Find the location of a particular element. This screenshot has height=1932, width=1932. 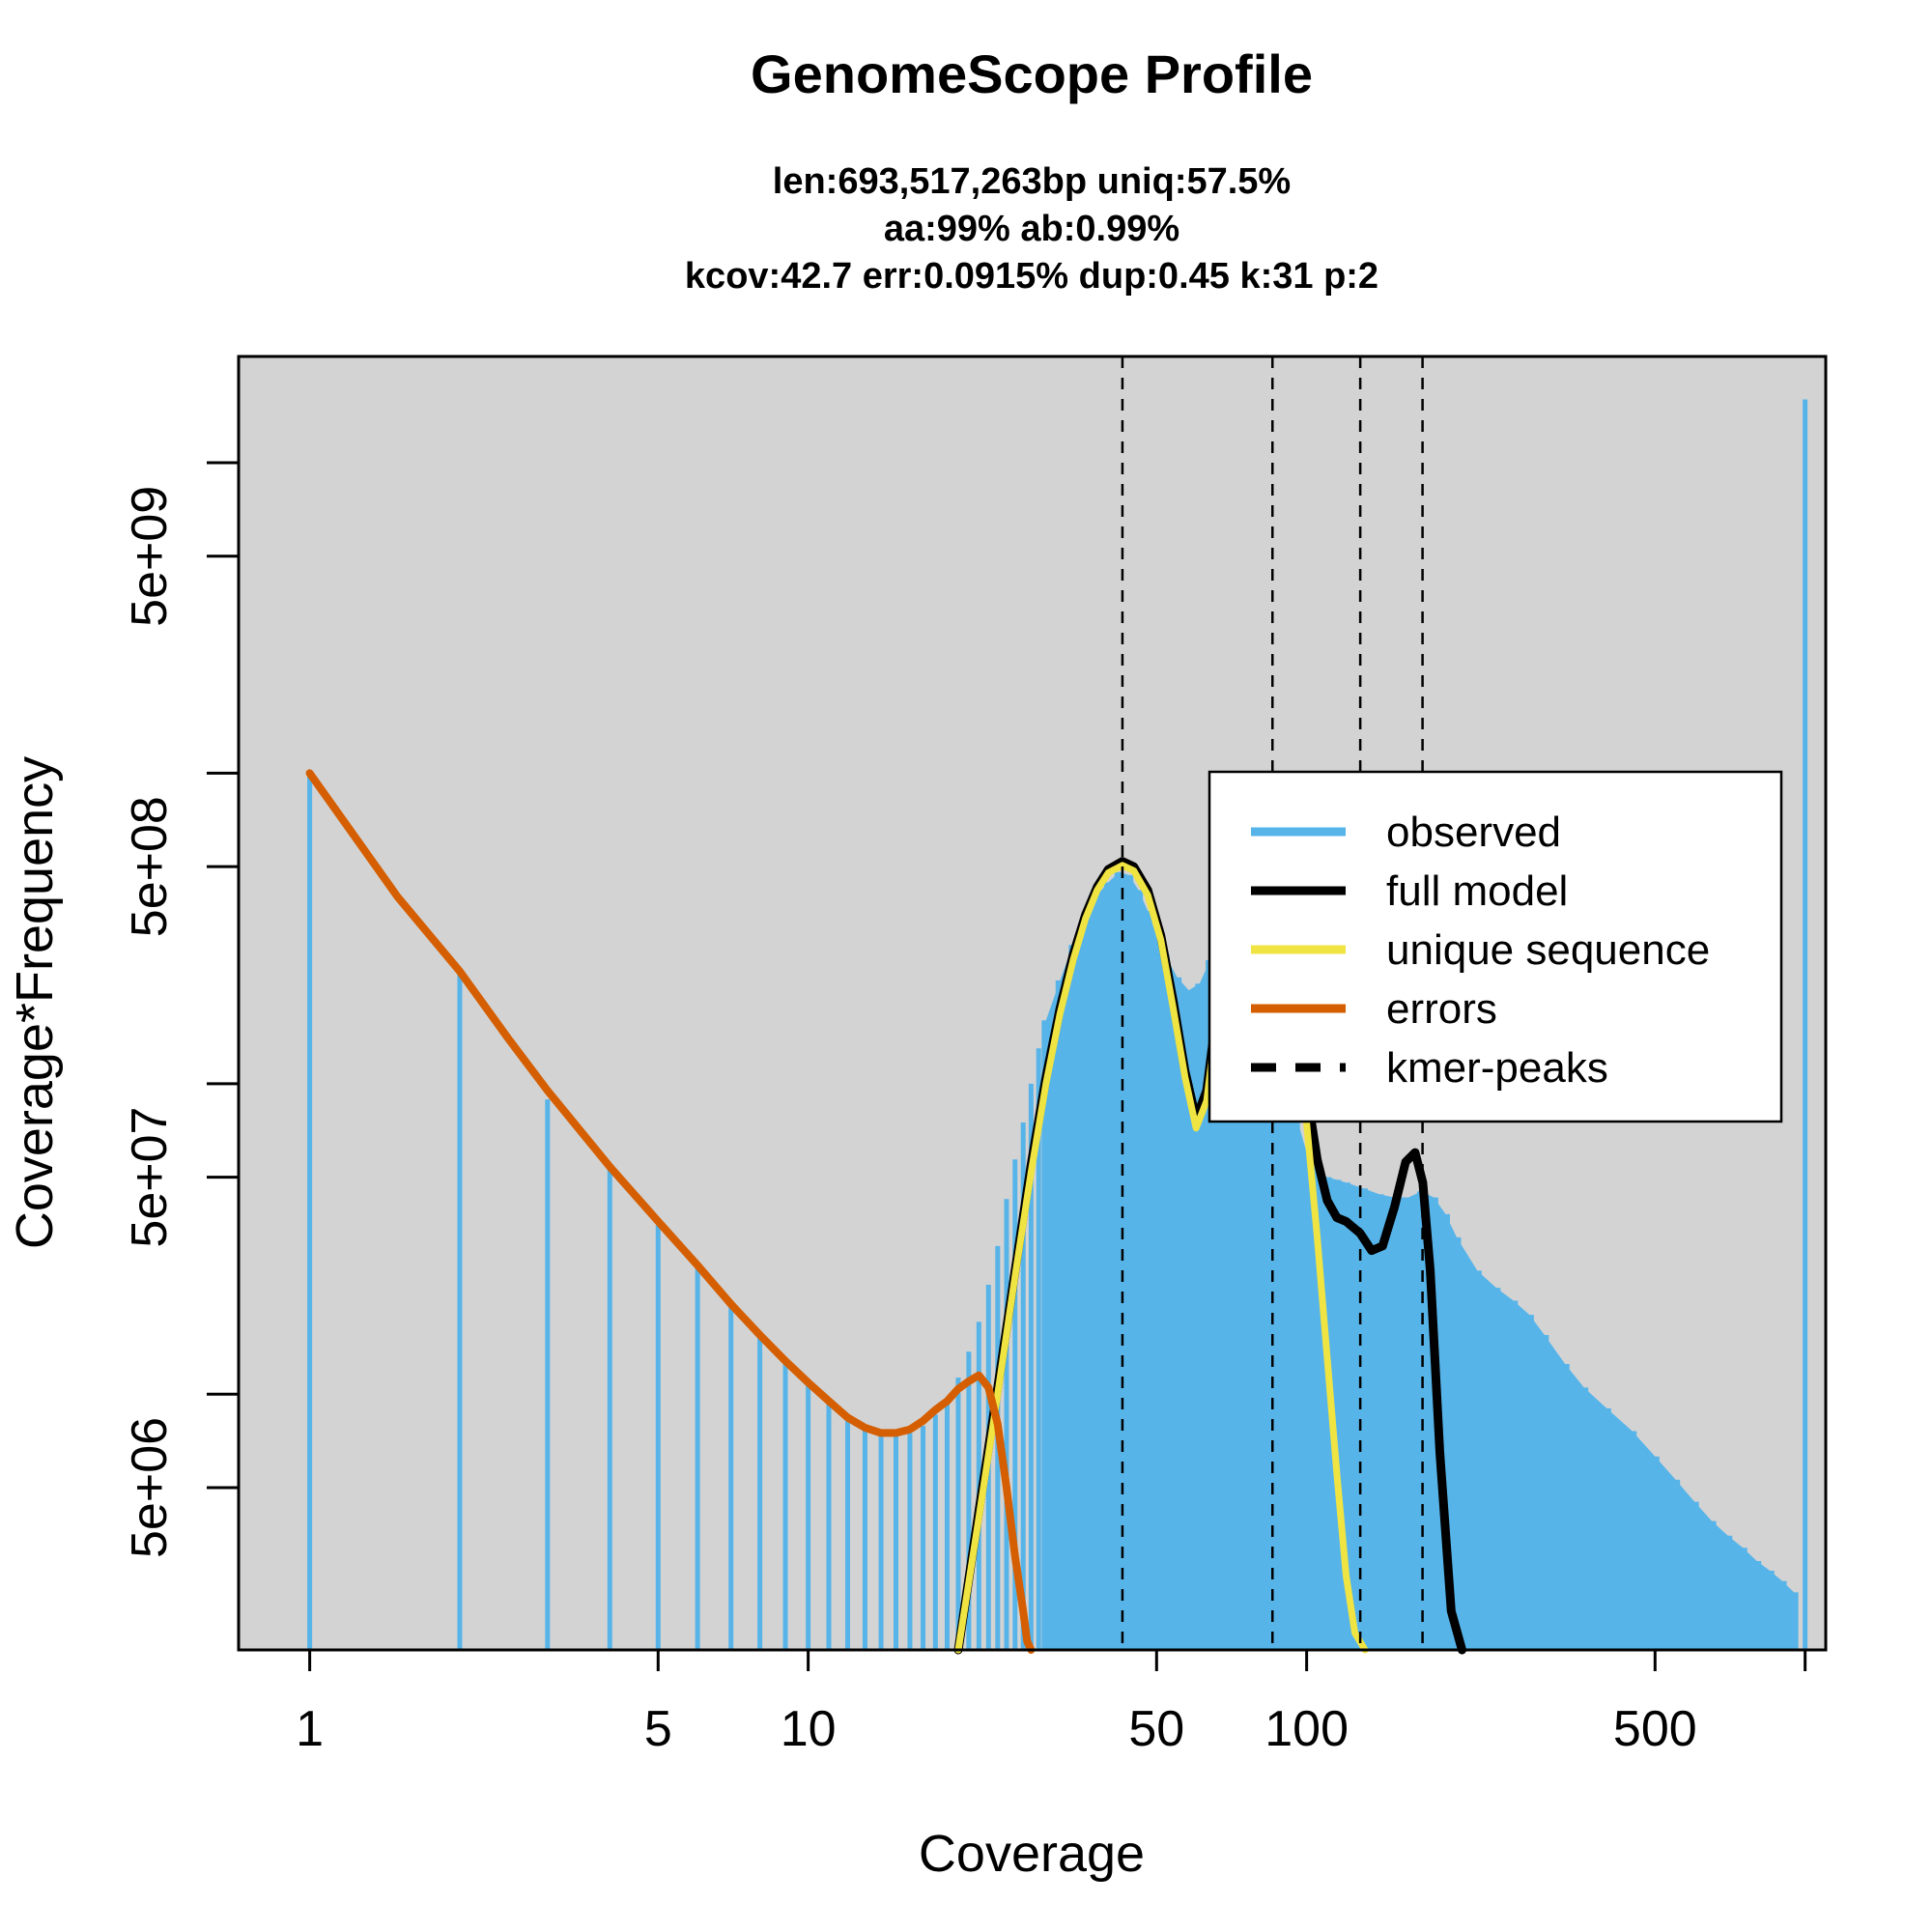

legend-label: unique sequence is located at coordinates (1548, 950).